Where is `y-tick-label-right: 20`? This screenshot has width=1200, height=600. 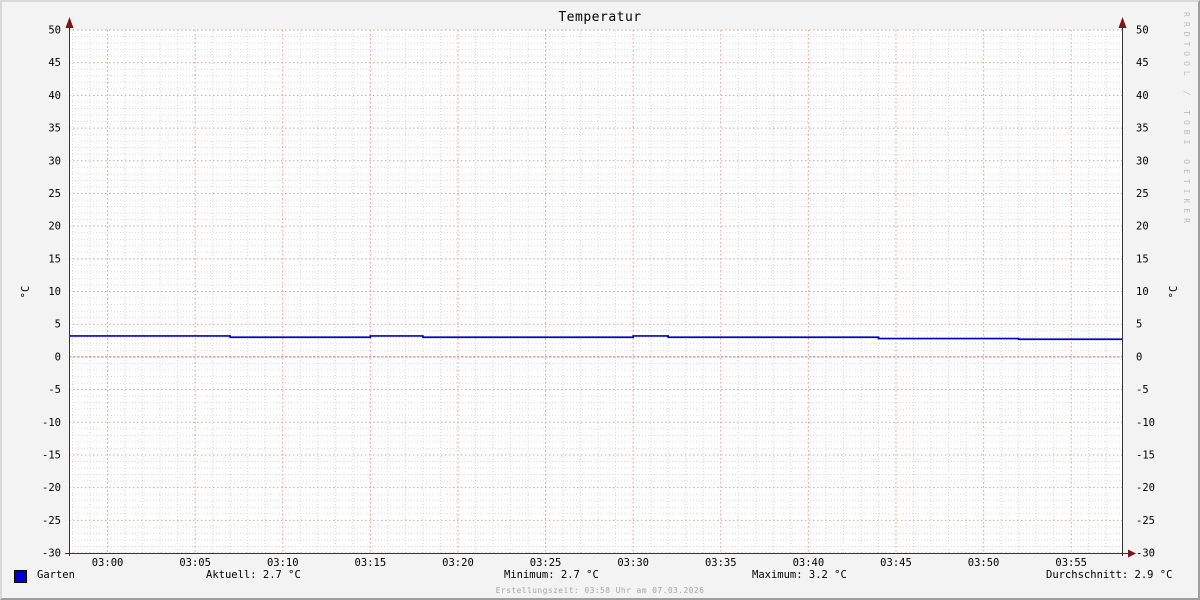
y-tick-label-right: 20 is located at coordinates (1142, 227).